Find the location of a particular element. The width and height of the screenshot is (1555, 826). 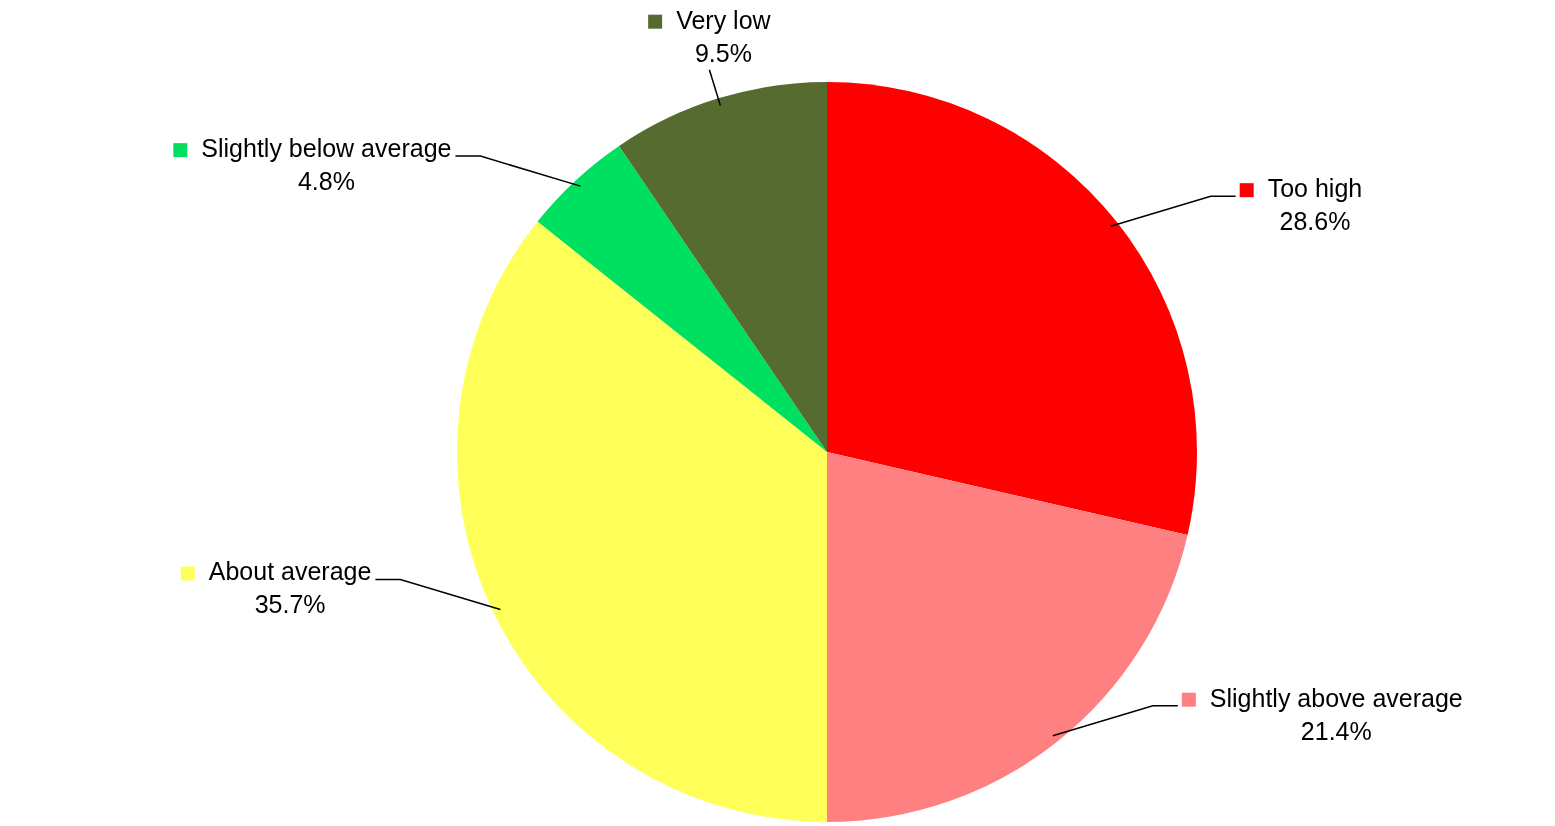

data-label: 4.8% is located at coordinates (326, 181).